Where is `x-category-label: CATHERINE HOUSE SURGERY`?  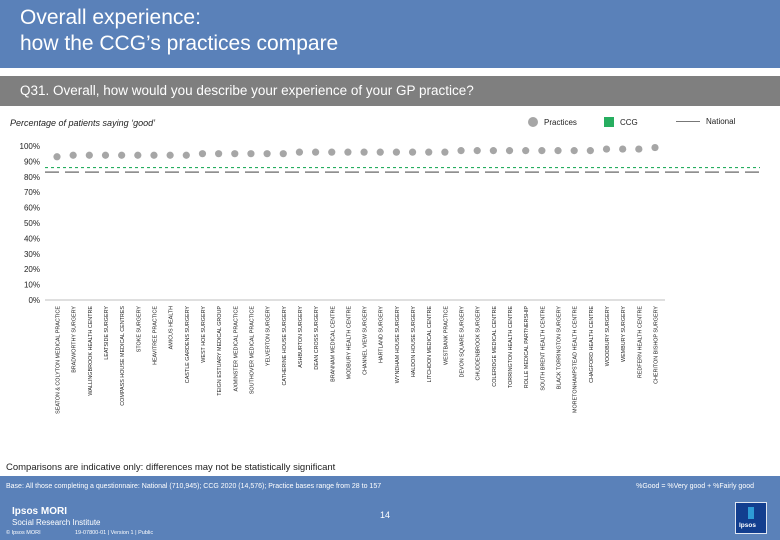
x-category-label: CATHERINE HOUSE SURGERY is located at coordinates (285, 346).